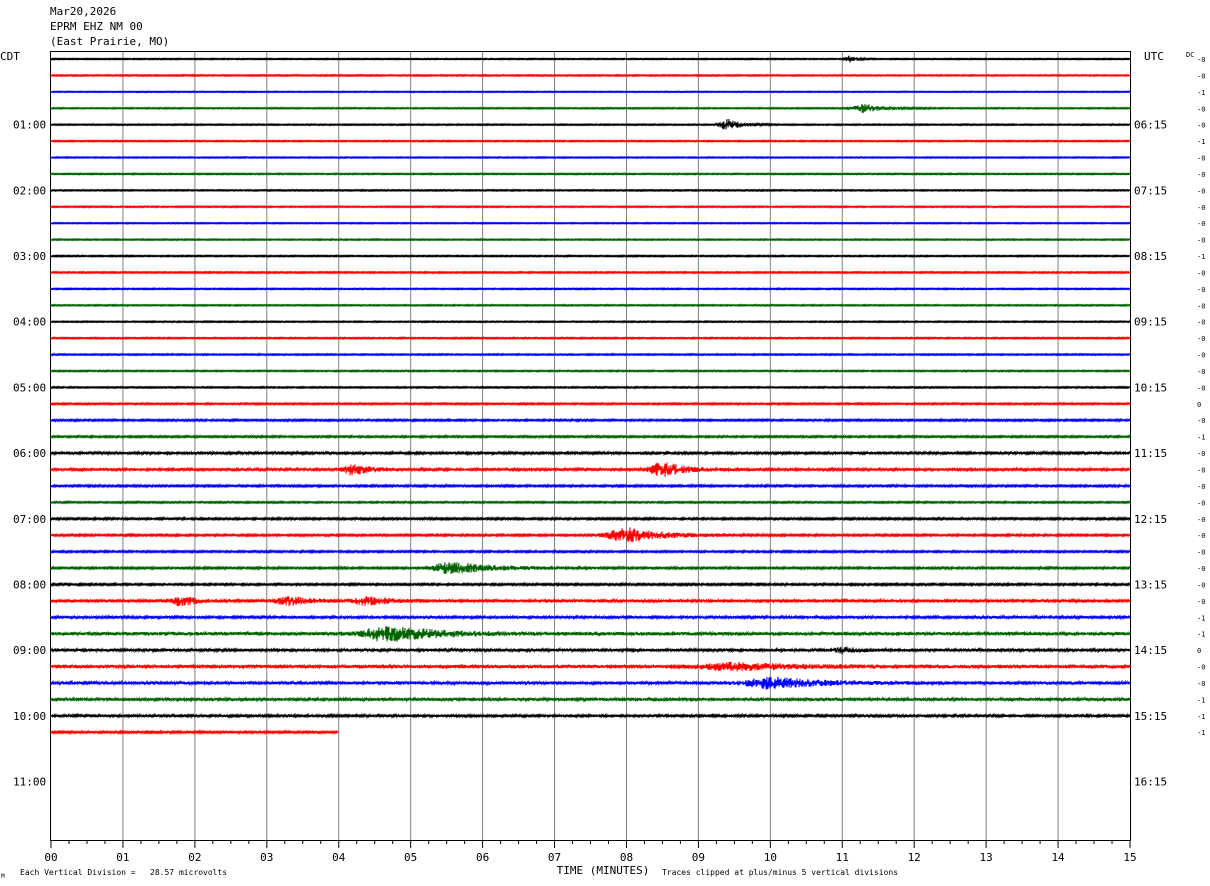  I want to click on left-hour-label: 05:00, so click(29, 387).